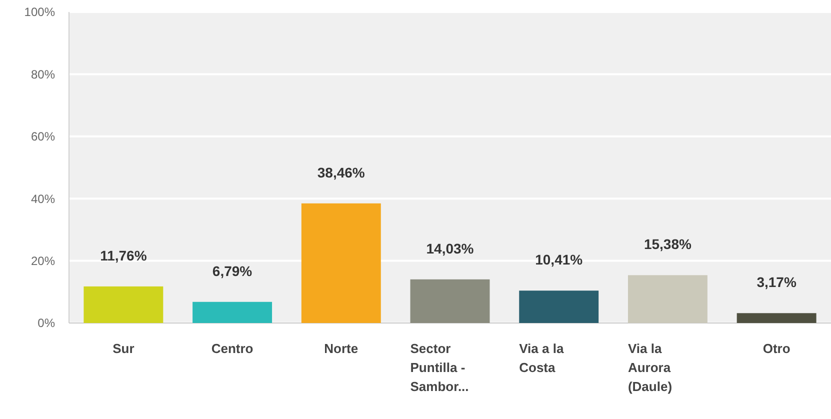 The height and width of the screenshot is (419, 831). I want to click on data-label: 14,03%, so click(450, 248).